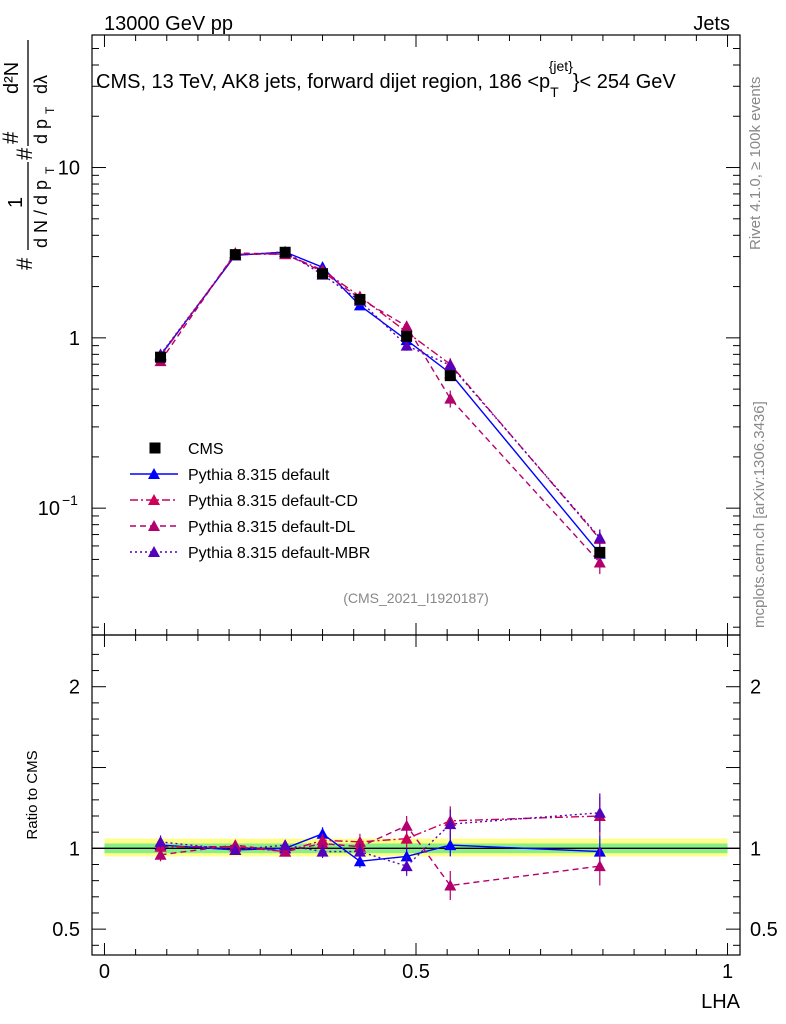 The height and width of the screenshot is (1024, 786). What do you see at coordinates (764, 930) in the screenshot?
I see `ratio-y-tick-label-right: 0.5` at bounding box center [764, 930].